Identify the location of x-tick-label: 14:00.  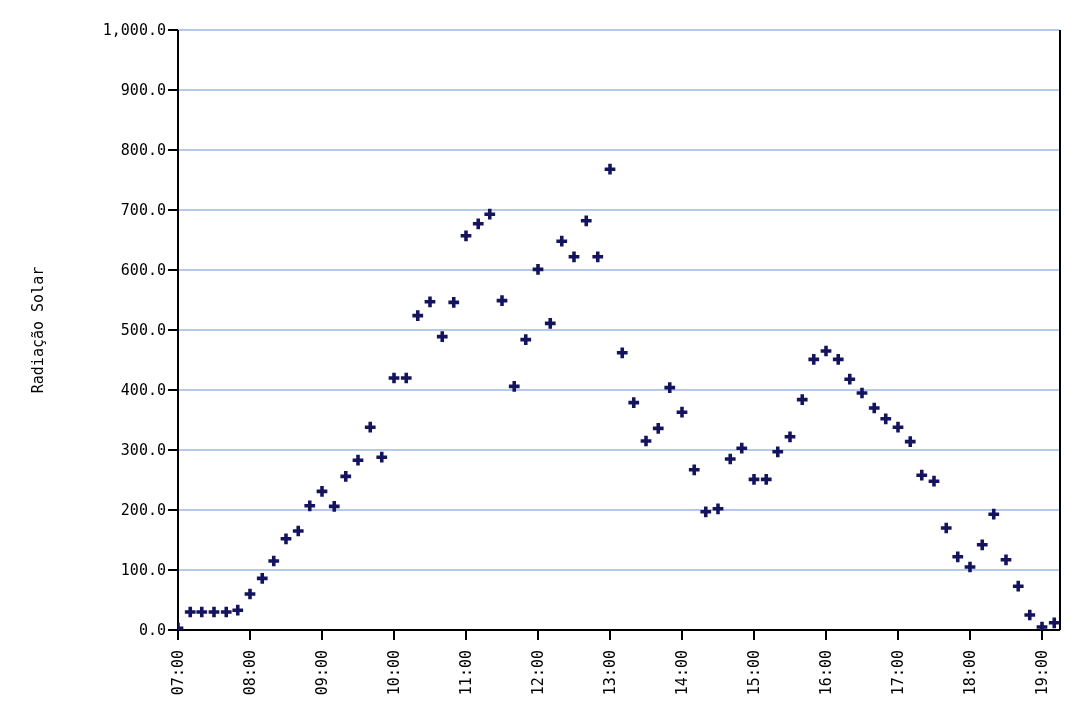
(682, 673).